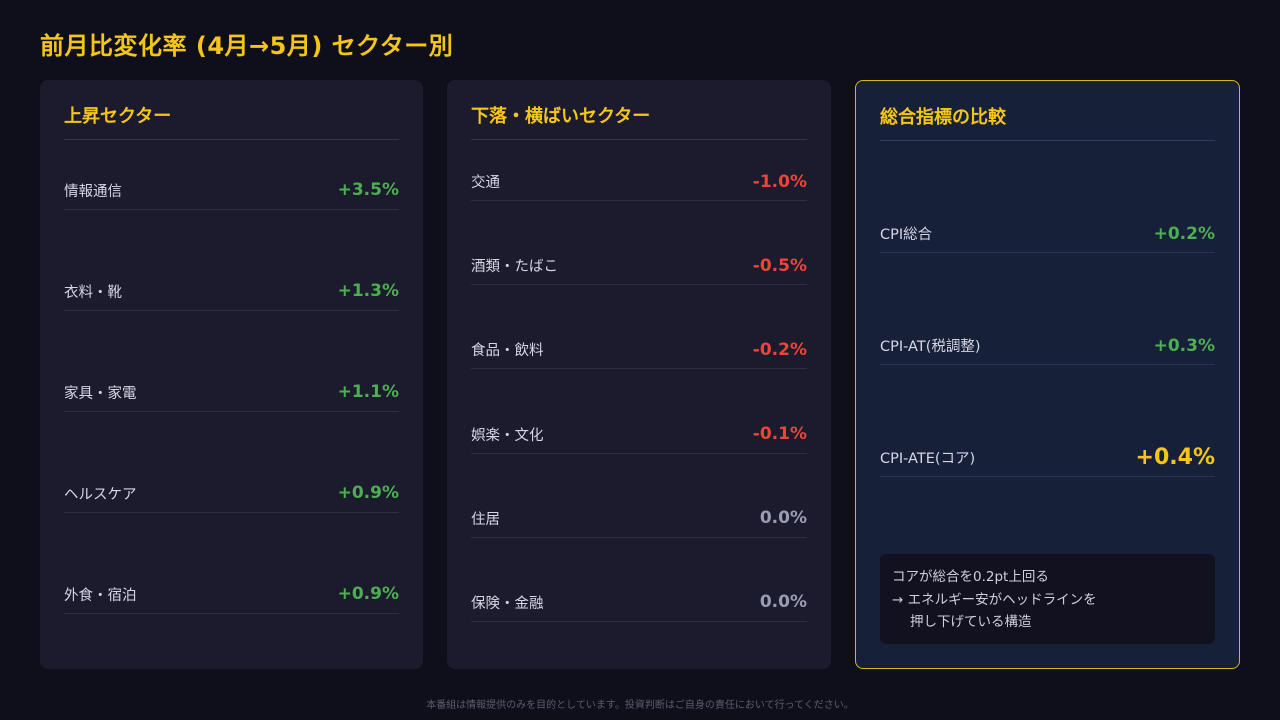 Image resolution: width=1280 pixels, height=720 pixels. What do you see at coordinates (639, 266) in the screenshot?
I see `sector-row: 酒類・たばこ -0.5%` at bounding box center [639, 266].